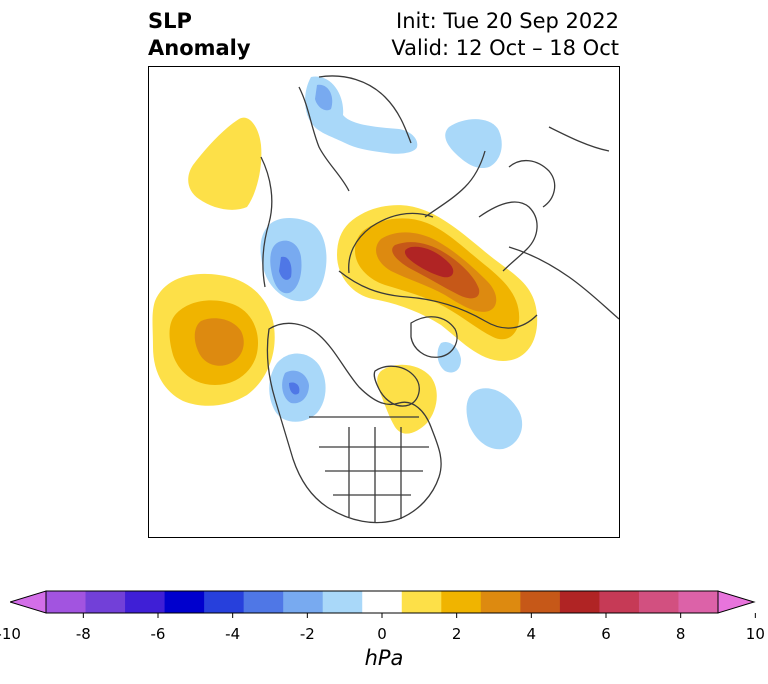 This screenshot has width=768, height=684. What do you see at coordinates (233, 634) in the screenshot?
I see `colorbar-tick-label: -4` at bounding box center [233, 634].